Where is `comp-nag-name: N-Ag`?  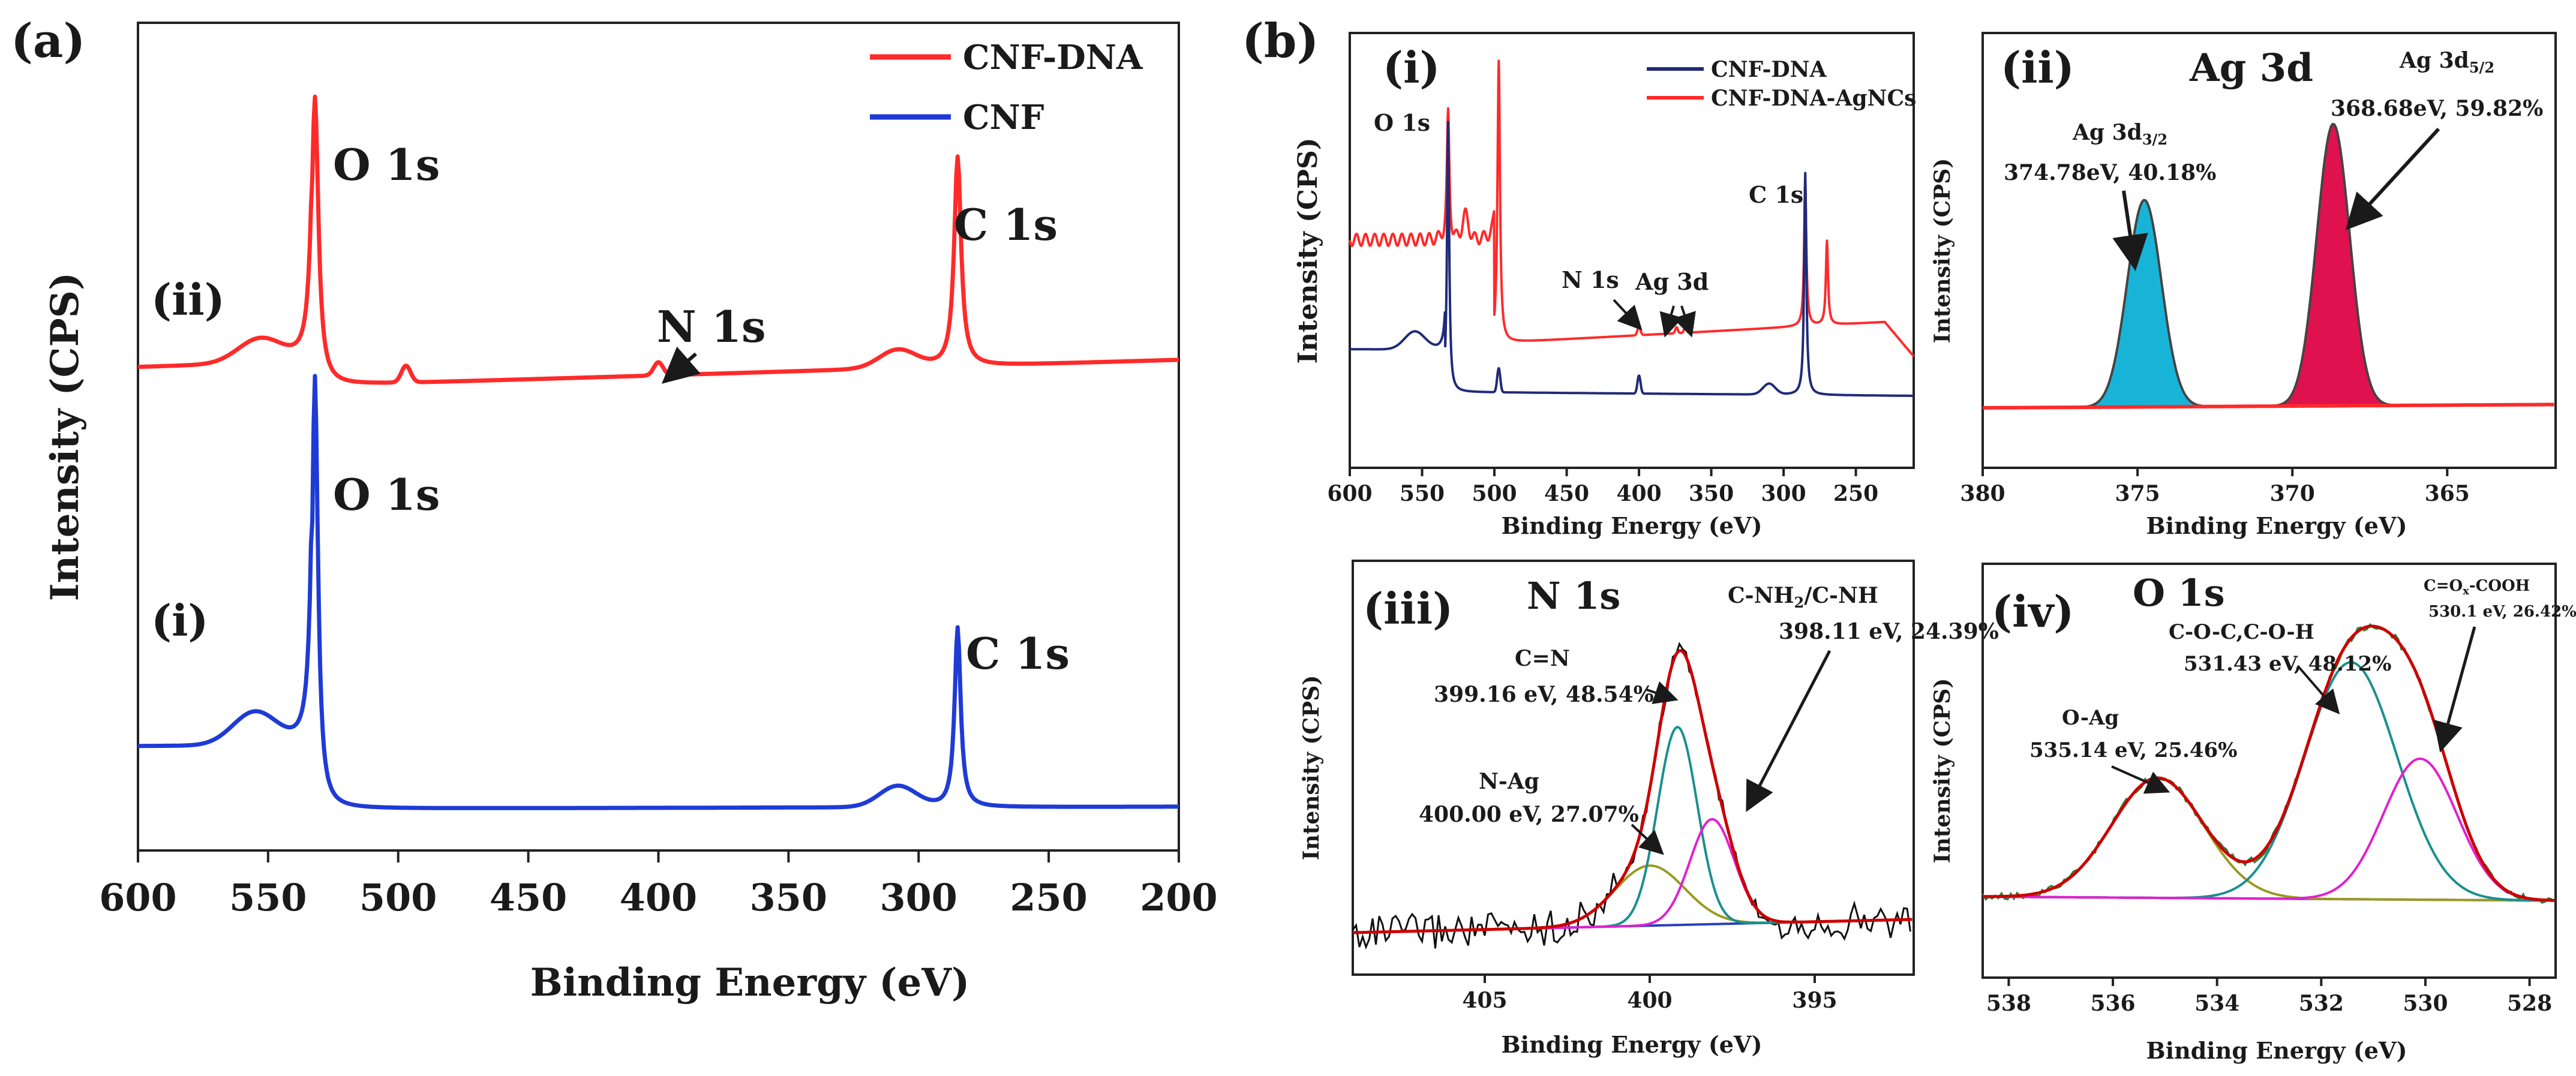
comp-nag-name: N-Ag is located at coordinates (1509, 782).